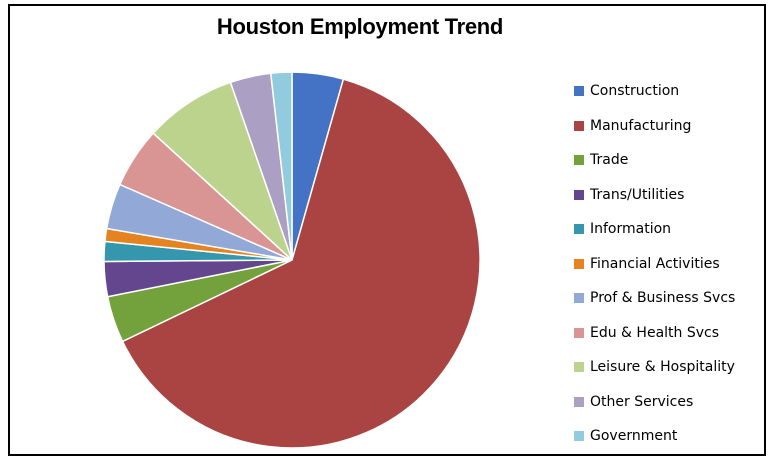 This screenshot has width=778, height=462. I want to click on legend-label: Construction, so click(635, 91).